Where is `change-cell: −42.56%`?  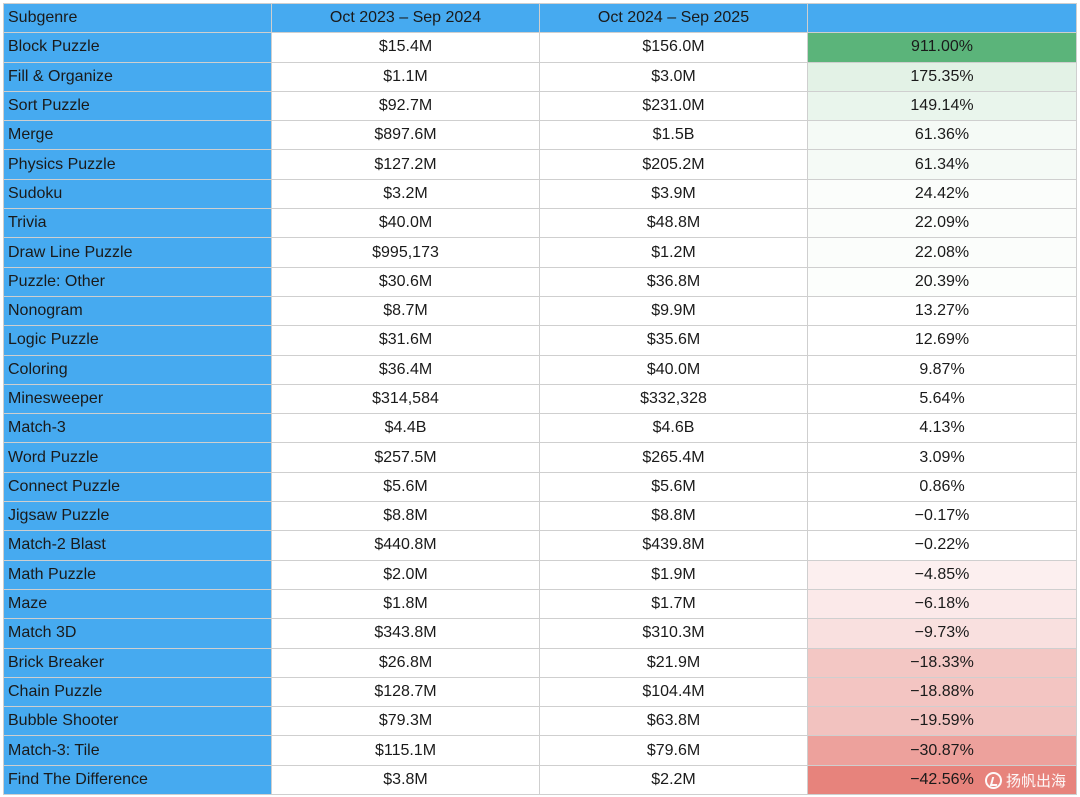 change-cell: −42.56% is located at coordinates (942, 780).